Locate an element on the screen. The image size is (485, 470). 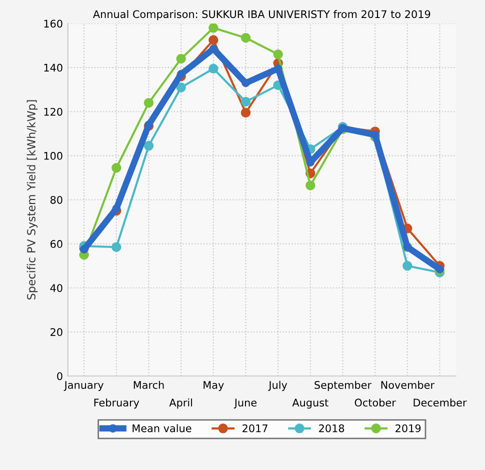
y-tick-label: 60 is located at coordinates (56, 244).